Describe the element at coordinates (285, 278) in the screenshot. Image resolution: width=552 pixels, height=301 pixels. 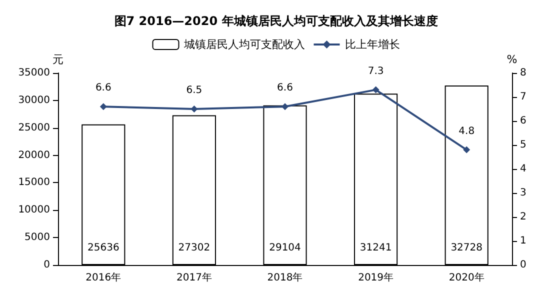
I see `x-tick-label: 2018年` at that location.